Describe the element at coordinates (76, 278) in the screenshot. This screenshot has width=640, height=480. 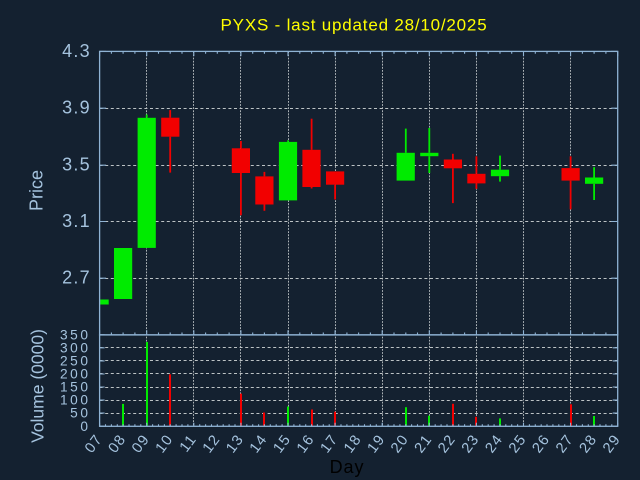
I see `svg-text: 2.7` at that location.